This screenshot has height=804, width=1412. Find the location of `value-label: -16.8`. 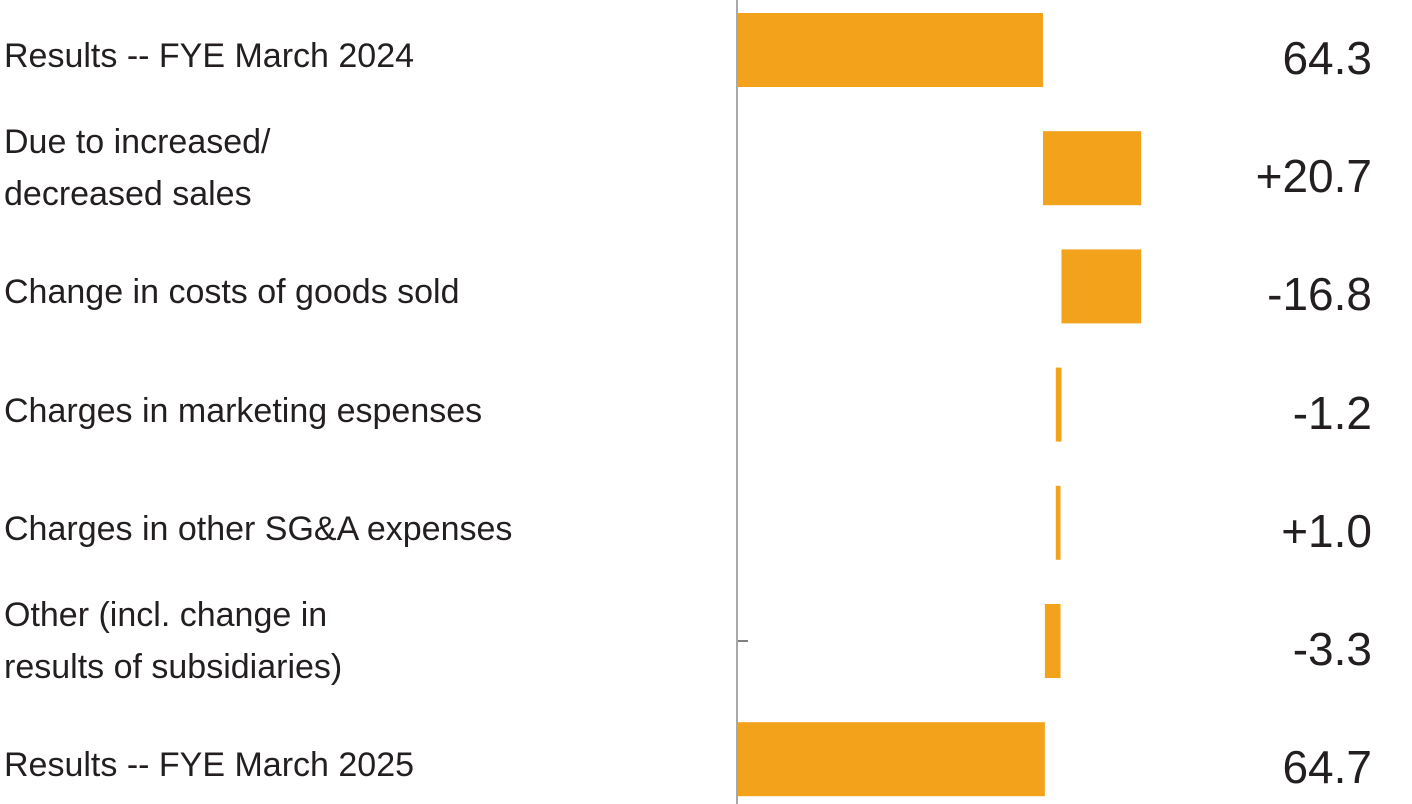

value-label: -16.8 is located at coordinates (1319, 294).